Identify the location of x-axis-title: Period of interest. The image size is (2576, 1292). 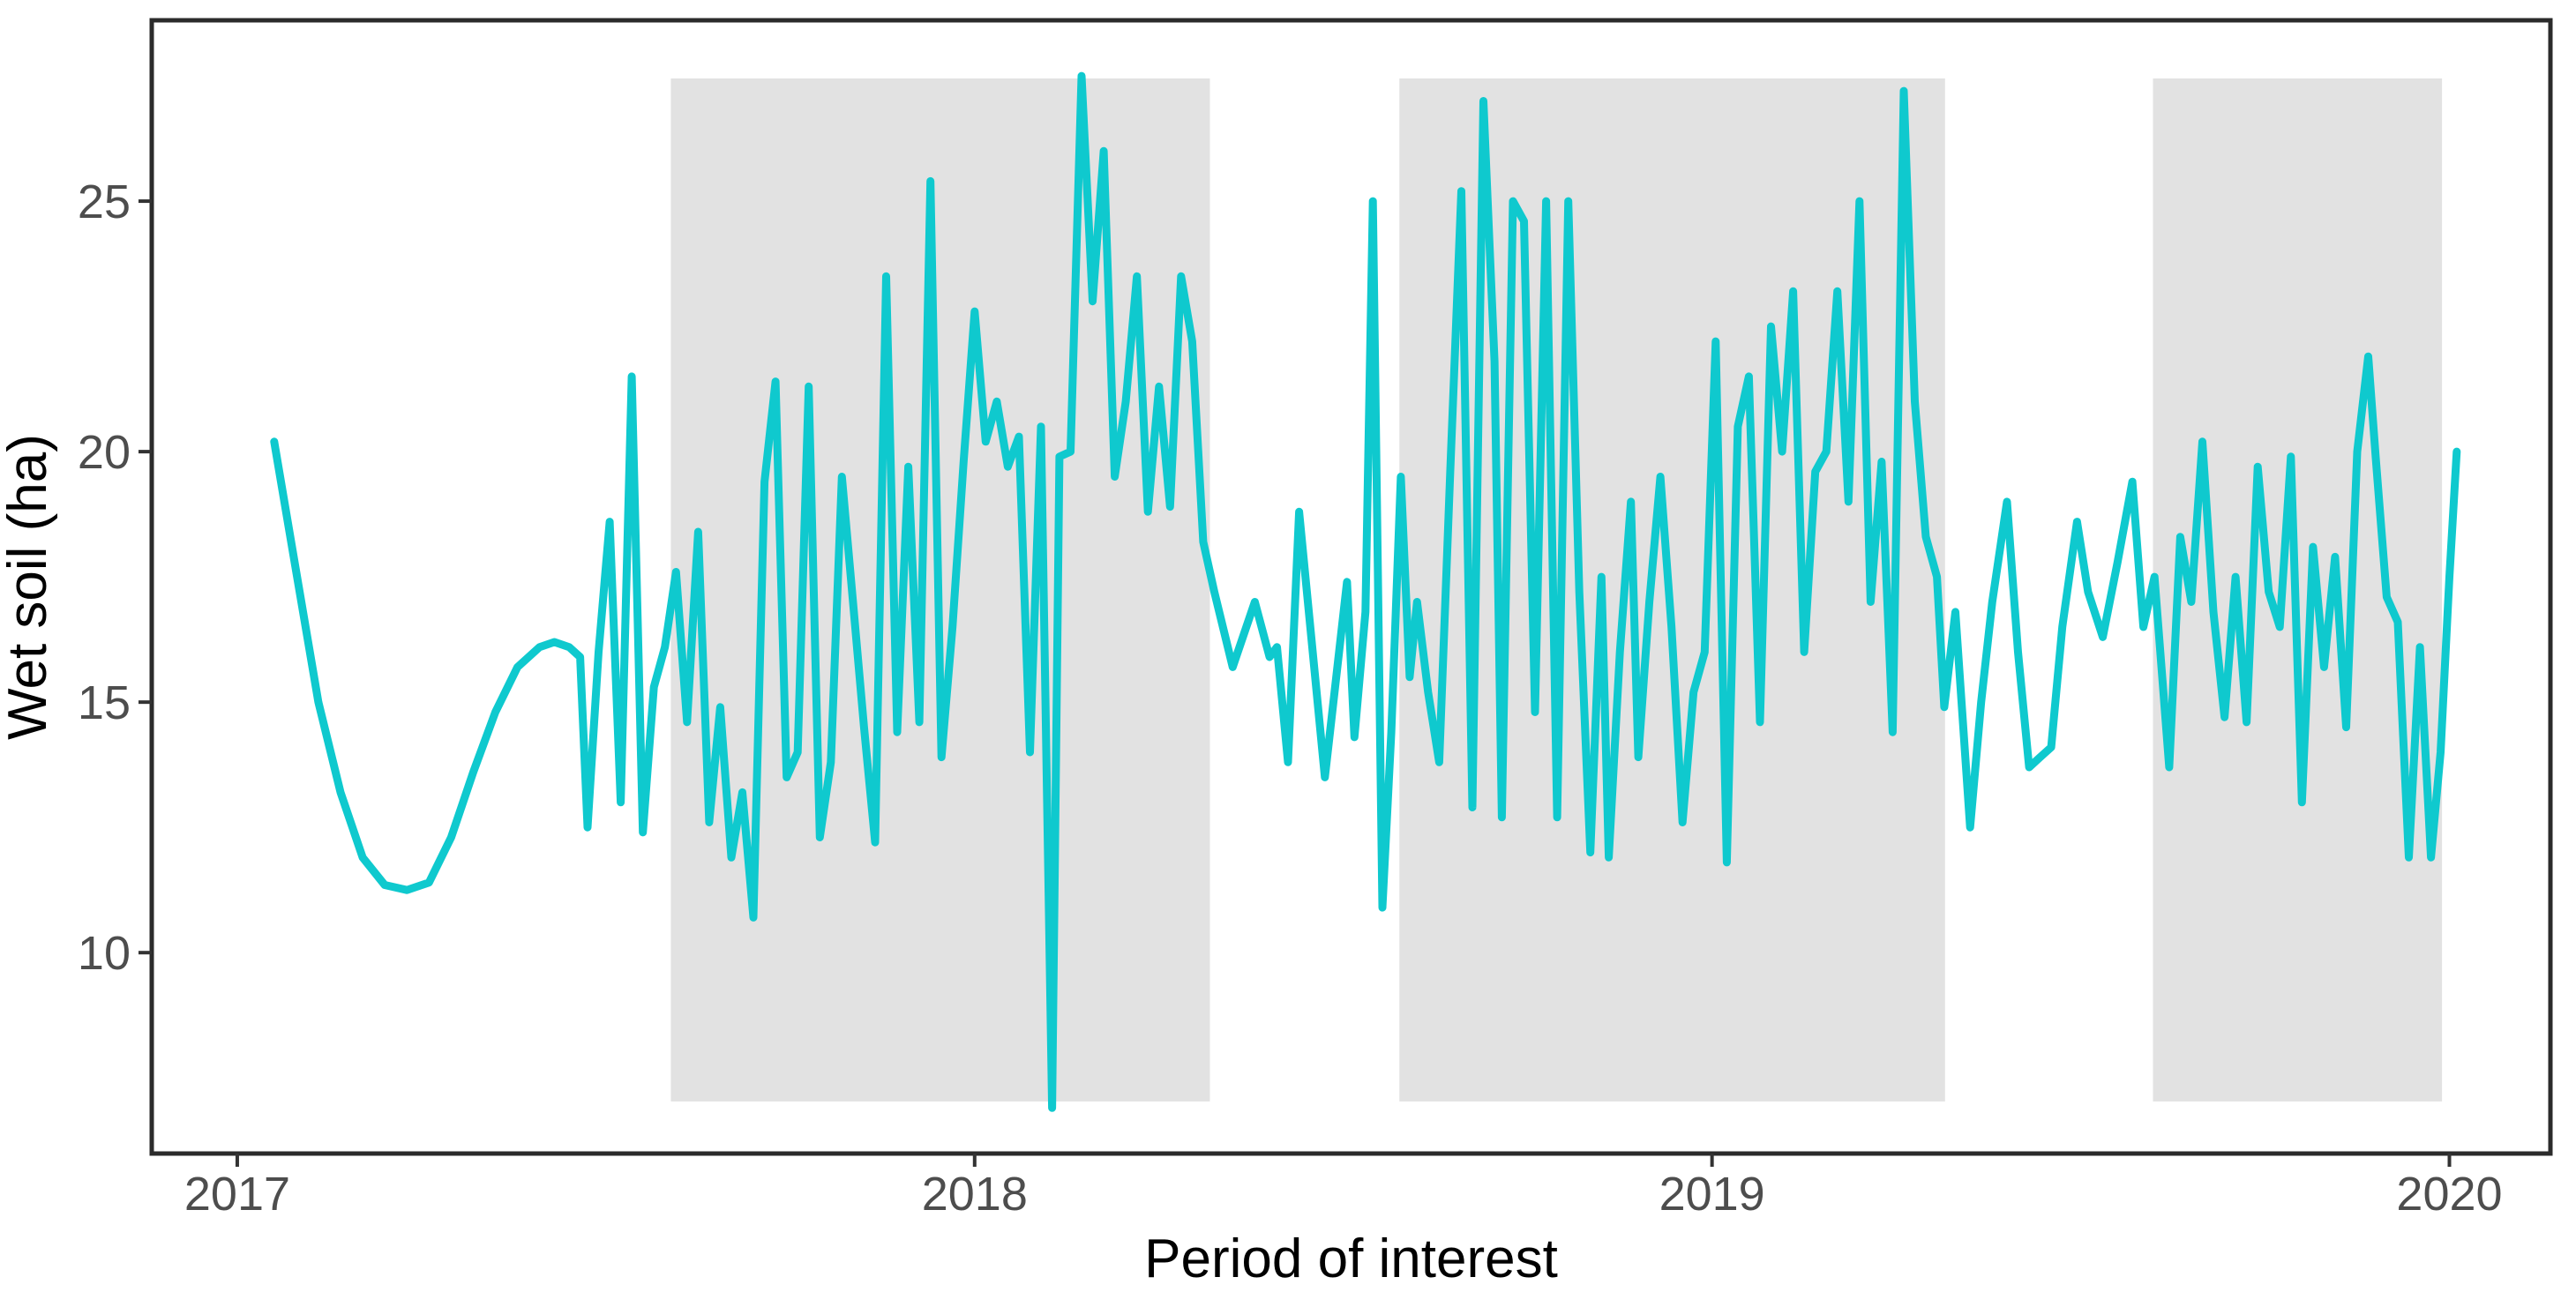
(1351, 1259).